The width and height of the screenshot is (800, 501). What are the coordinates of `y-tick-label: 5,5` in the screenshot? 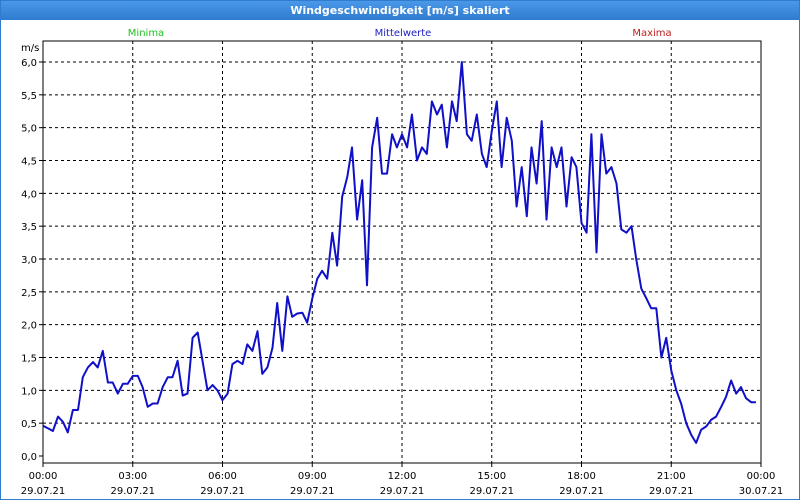 It's located at (29, 96).